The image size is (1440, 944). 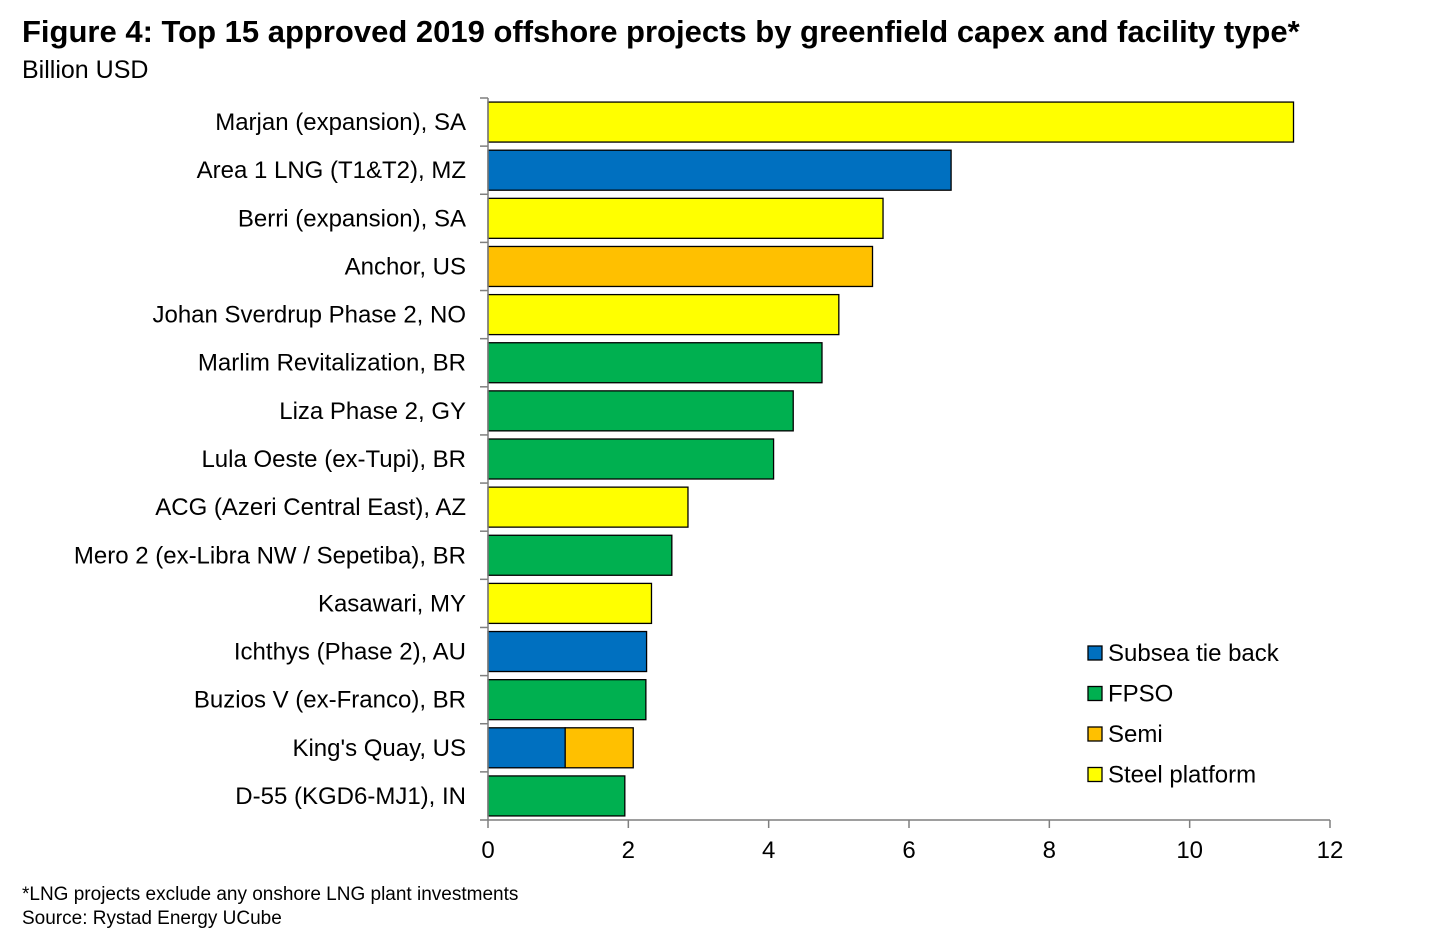 What do you see at coordinates (628, 850) in the screenshot?
I see `x-tick-label: 2` at bounding box center [628, 850].